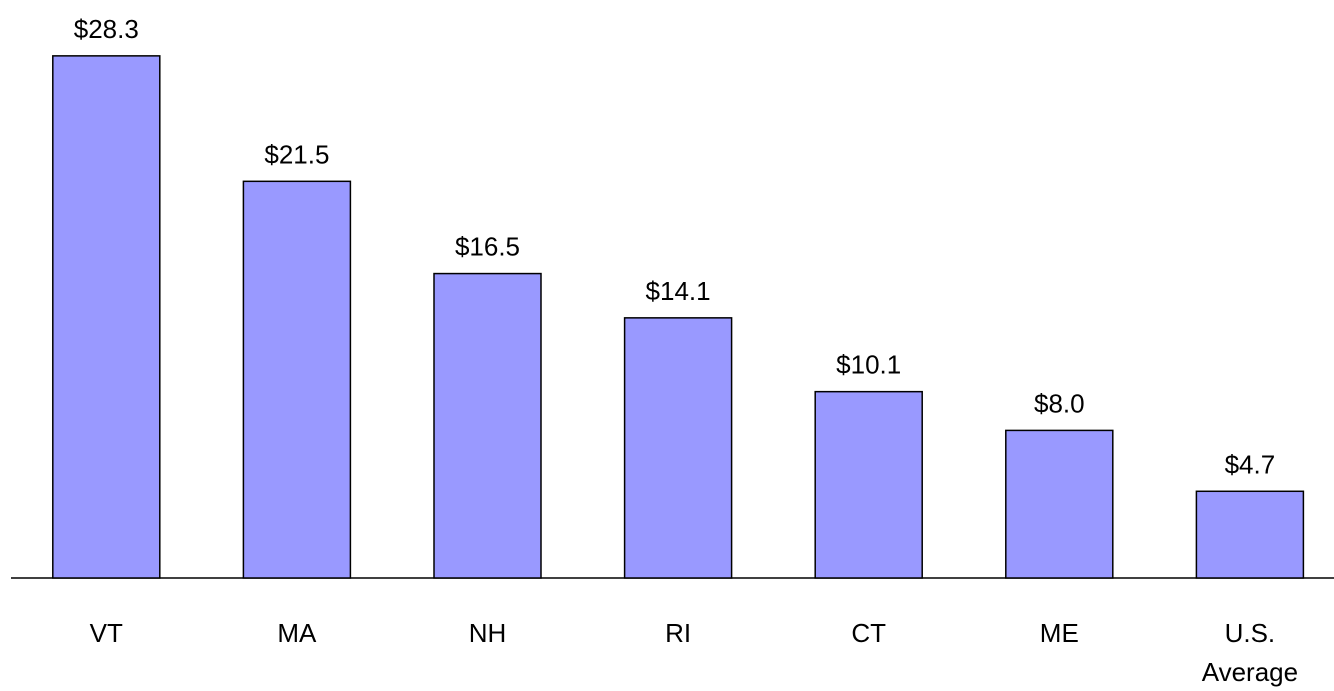  I want to click on value-label: $28.3, so click(106, 29).